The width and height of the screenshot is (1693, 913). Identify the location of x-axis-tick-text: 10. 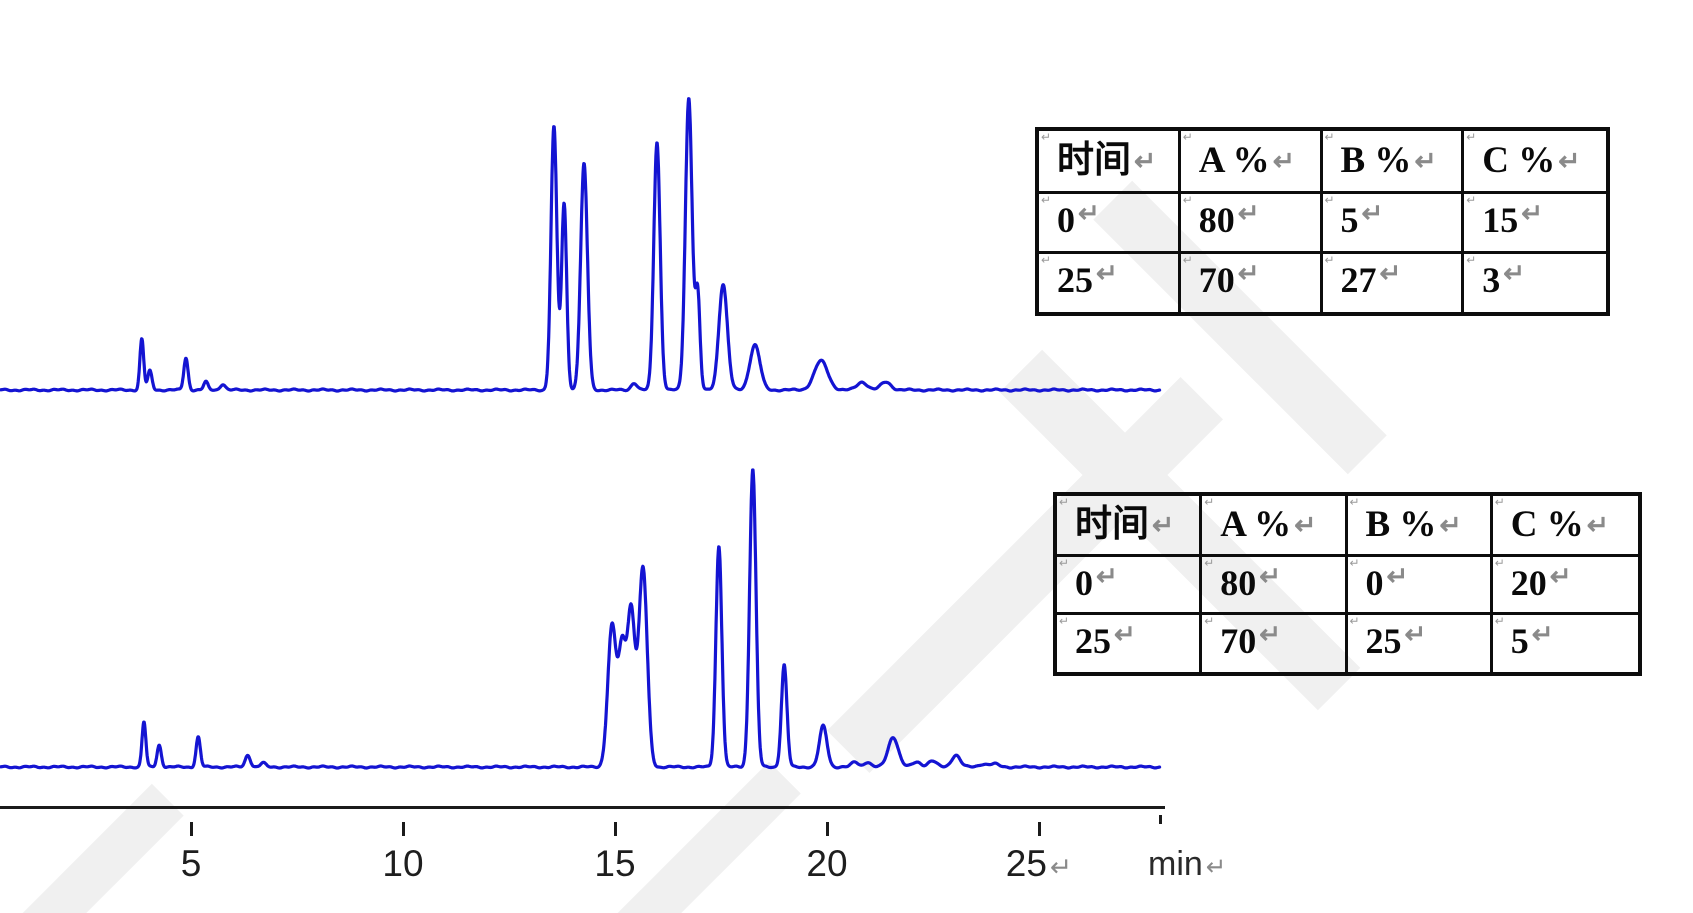
(403, 863).